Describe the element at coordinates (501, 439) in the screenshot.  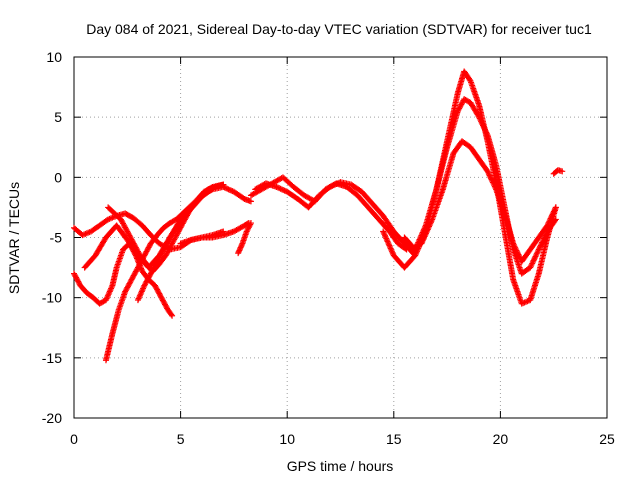
I see `x-tick-label: 20` at that location.